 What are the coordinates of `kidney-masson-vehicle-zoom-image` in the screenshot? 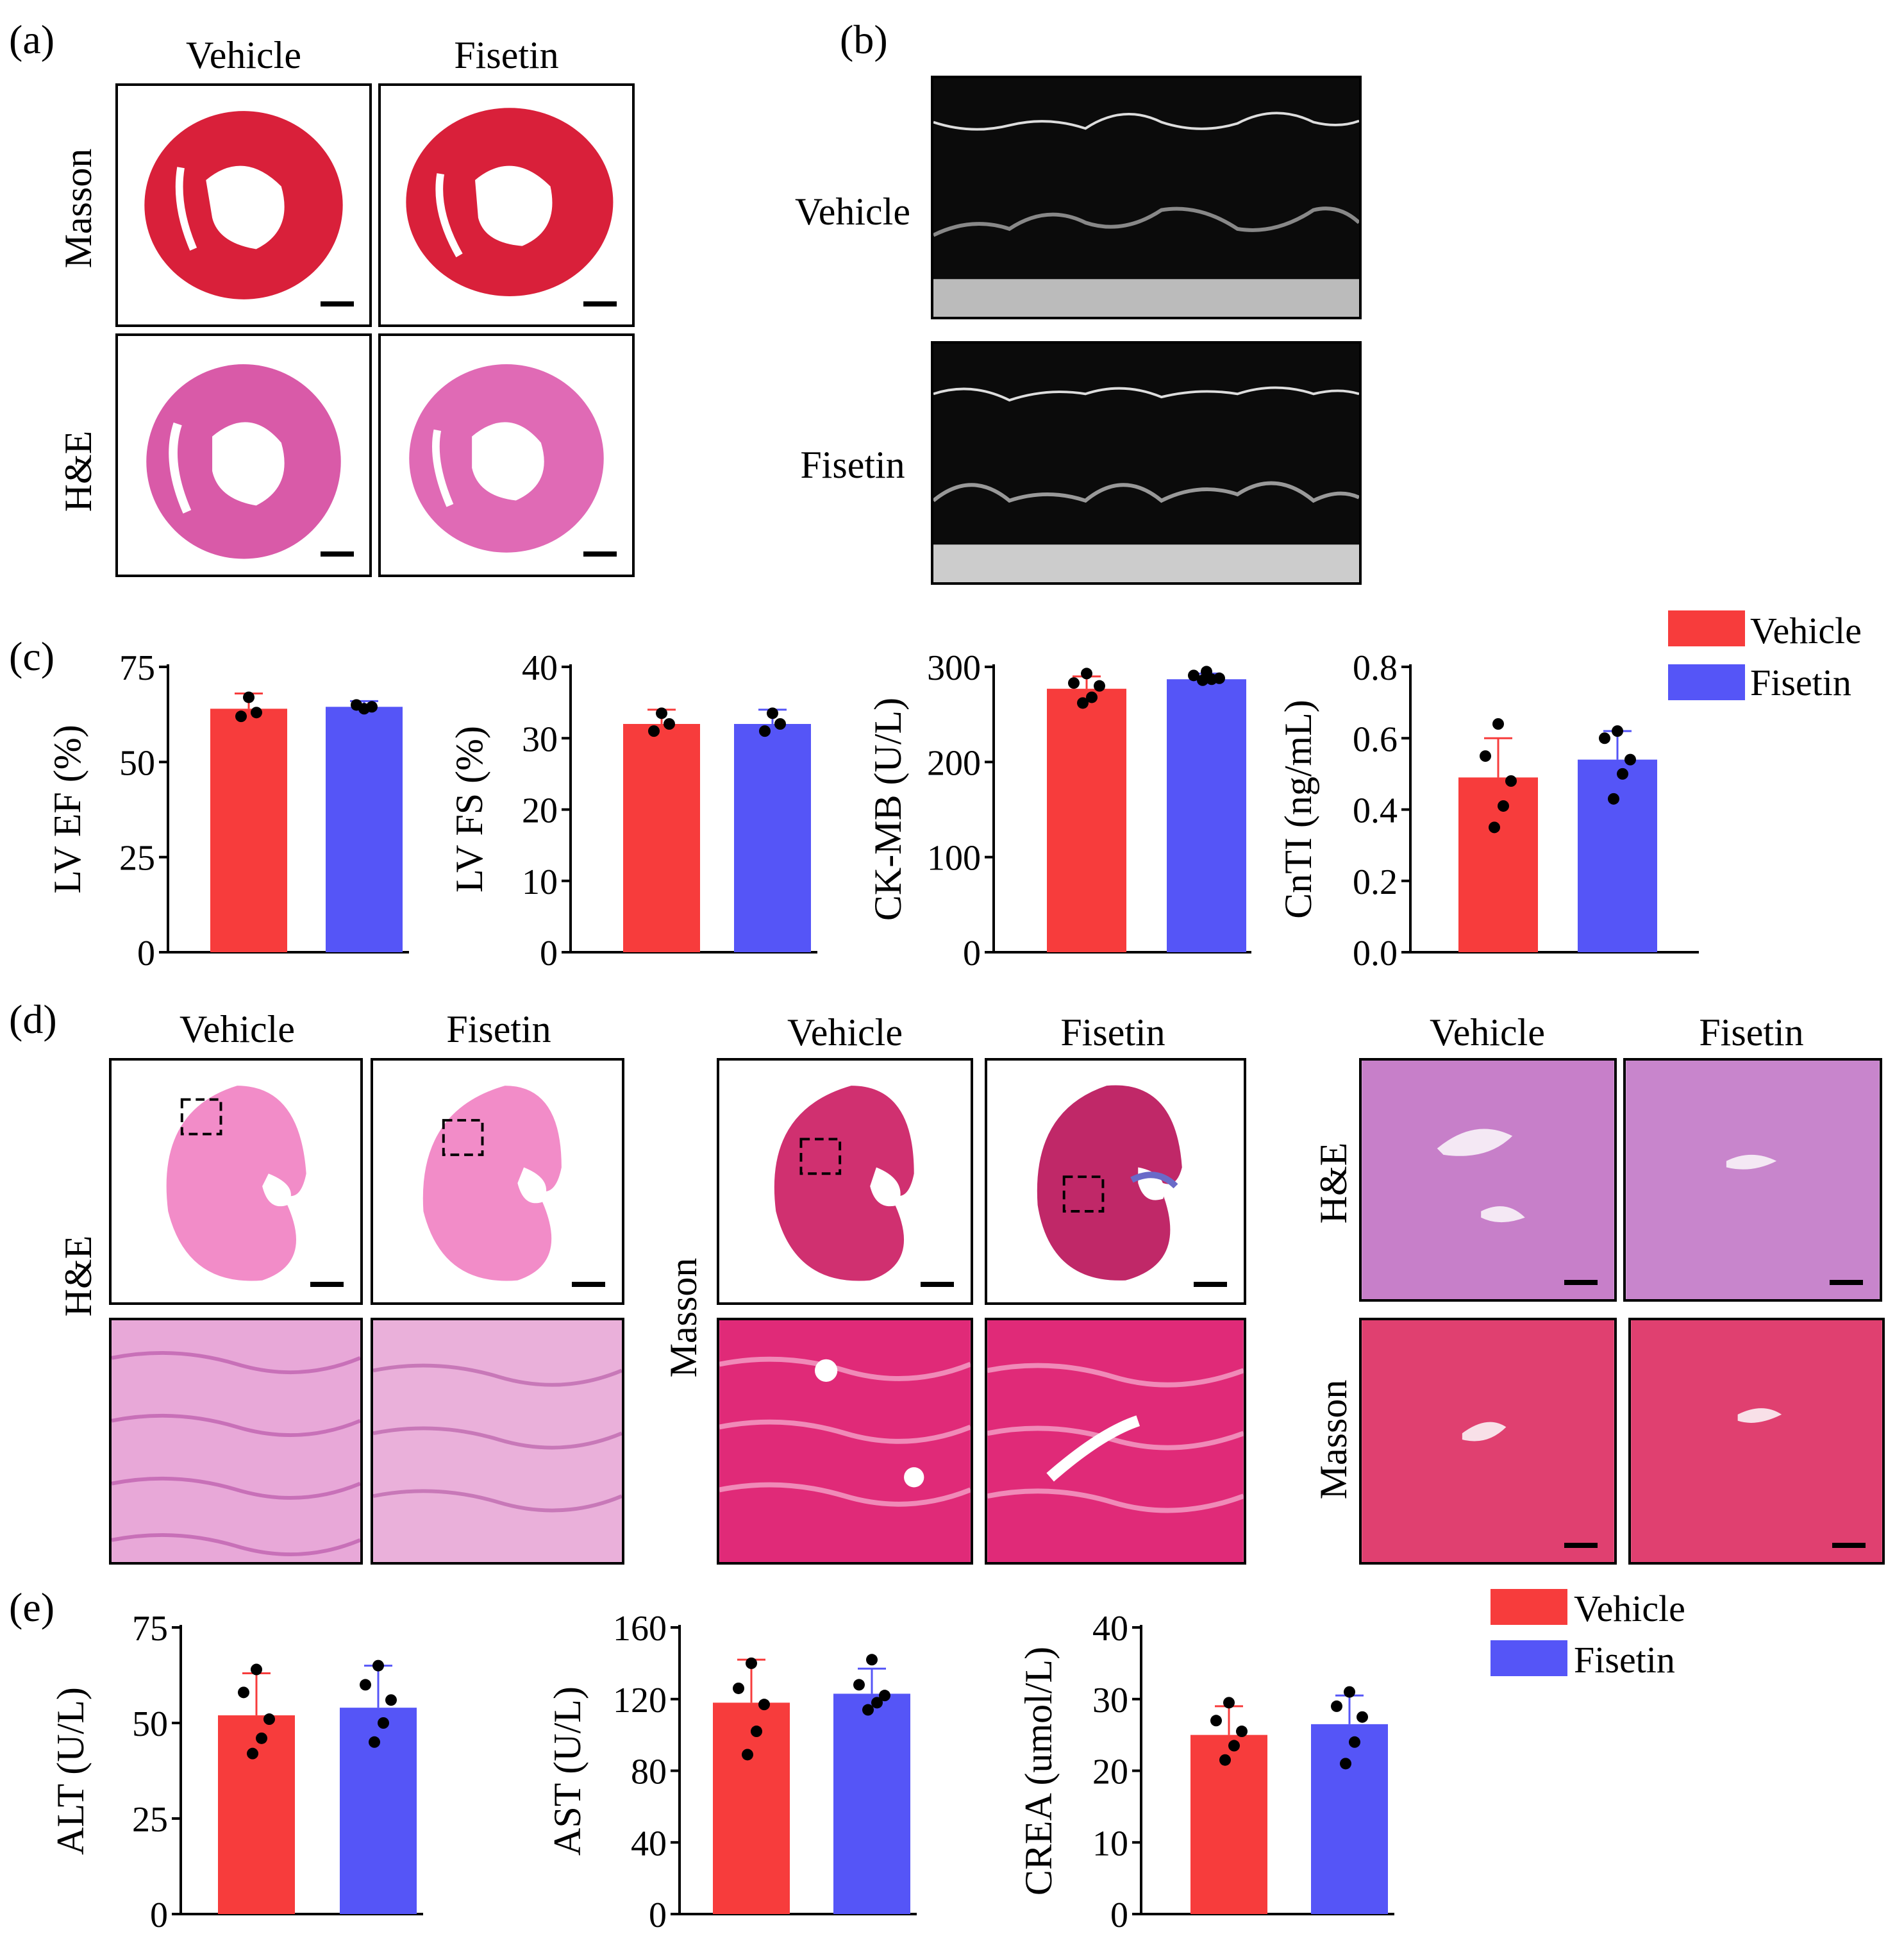 It's located at (845, 1441).